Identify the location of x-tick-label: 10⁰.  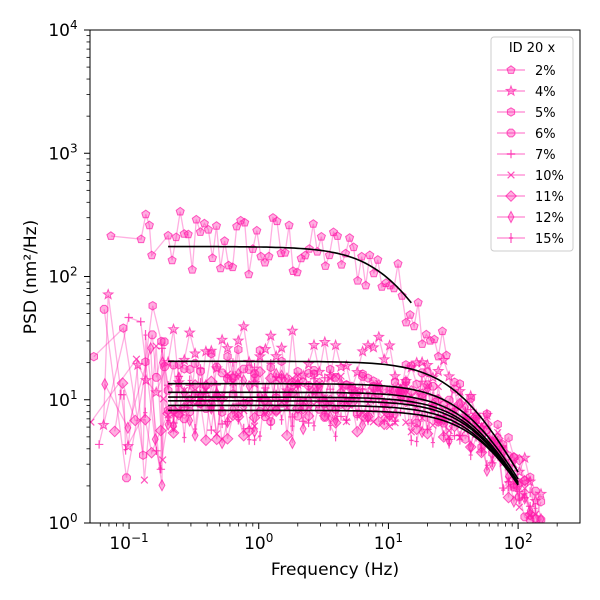
(258, 542).